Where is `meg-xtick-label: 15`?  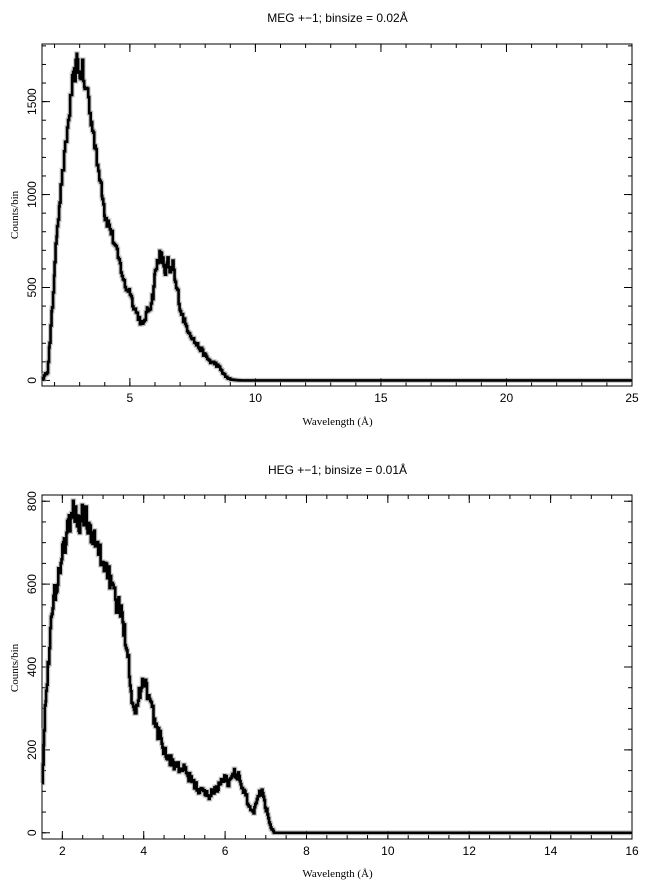 meg-xtick-label: 15 is located at coordinates (381, 398).